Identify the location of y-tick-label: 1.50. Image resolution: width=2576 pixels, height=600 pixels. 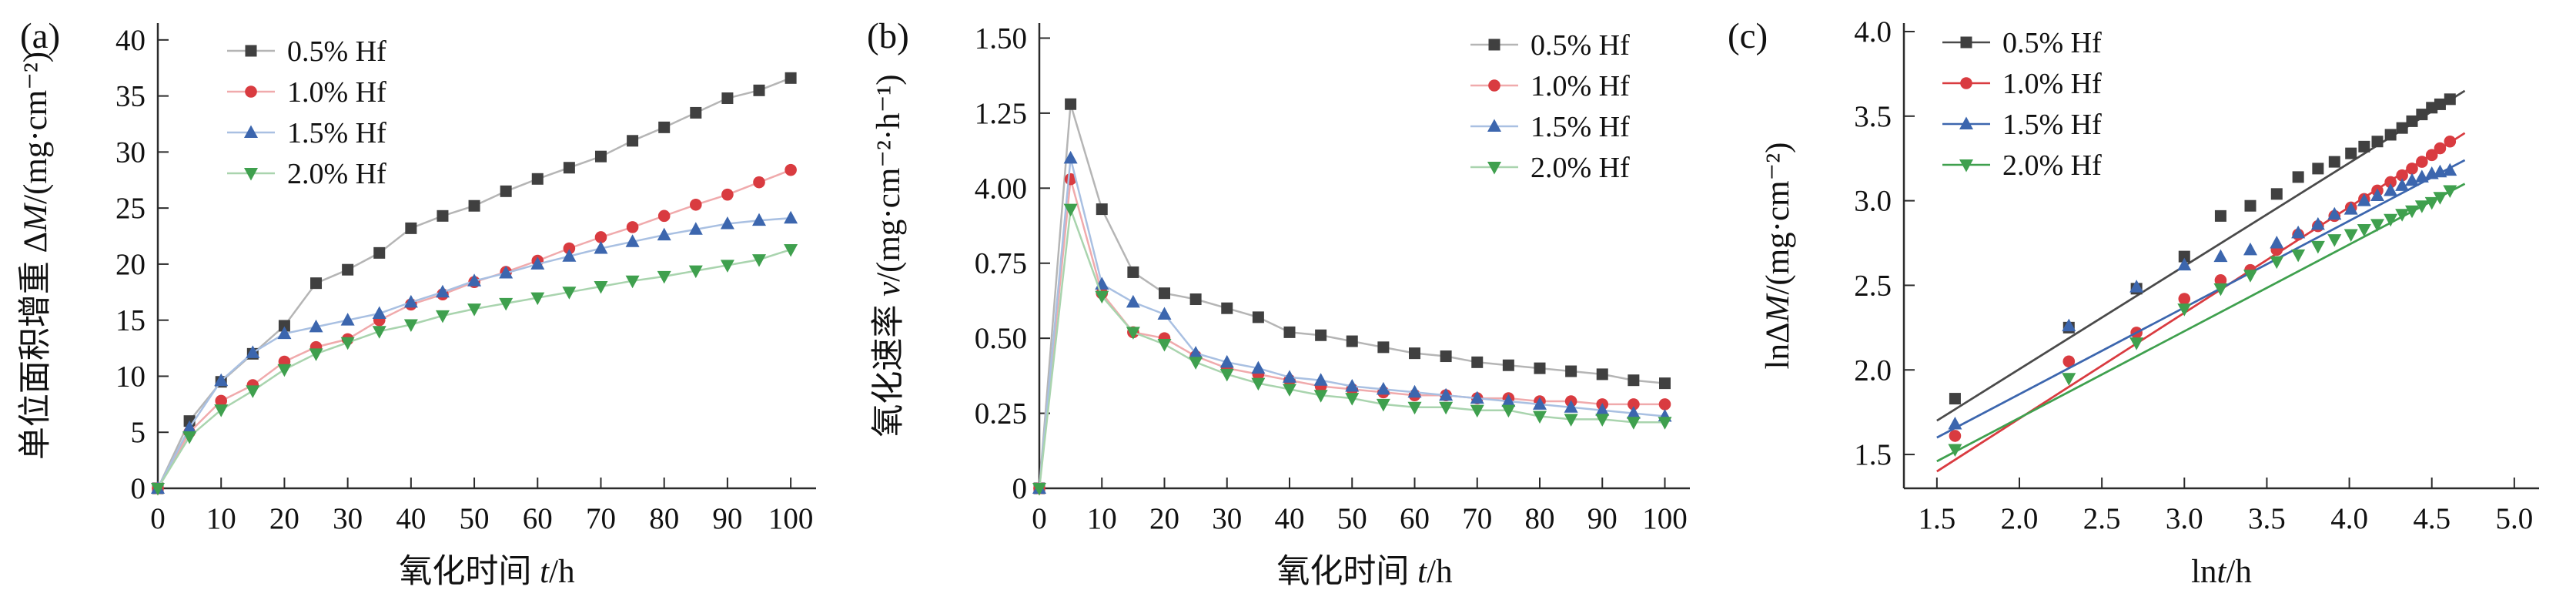
(1001, 38).